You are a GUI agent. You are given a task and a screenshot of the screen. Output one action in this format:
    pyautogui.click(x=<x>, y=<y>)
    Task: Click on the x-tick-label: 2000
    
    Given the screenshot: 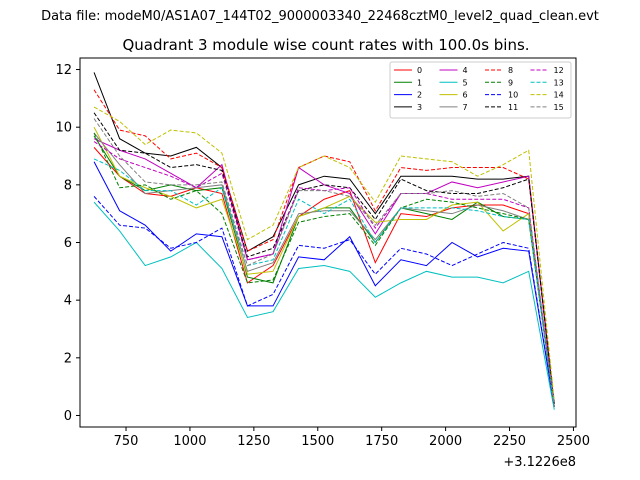 What is the action you would take?
    pyautogui.click(x=445, y=441)
    